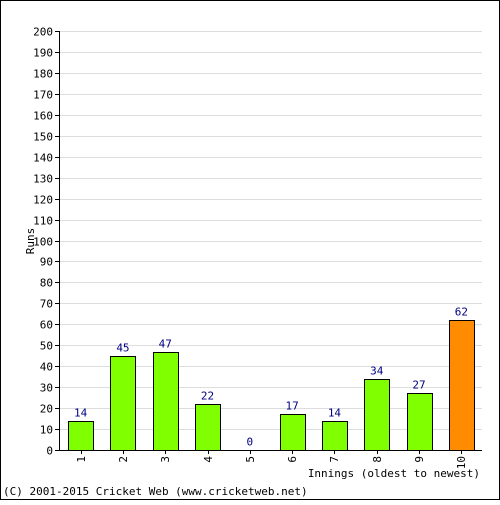 This screenshot has width=500, height=505. Describe the element at coordinates (81, 459) in the screenshot. I see `x-tick-label: 1` at that location.